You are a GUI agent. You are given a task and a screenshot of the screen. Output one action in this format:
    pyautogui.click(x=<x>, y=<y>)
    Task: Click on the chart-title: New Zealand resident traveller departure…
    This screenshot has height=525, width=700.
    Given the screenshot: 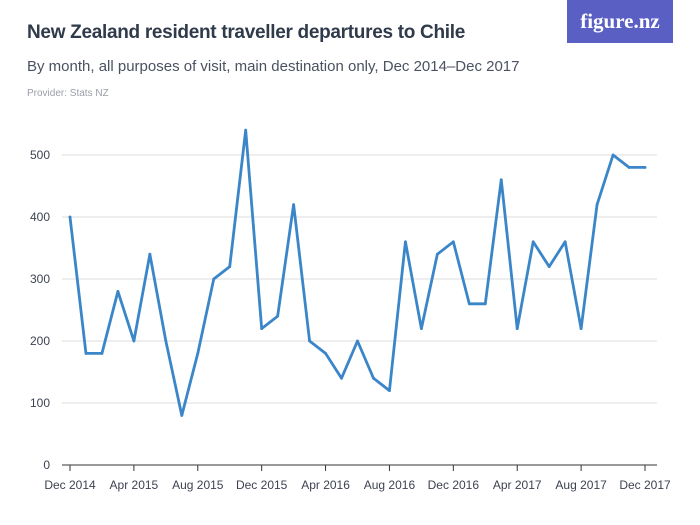 What is the action you would take?
    pyautogui.click(x=246, y=32)
    